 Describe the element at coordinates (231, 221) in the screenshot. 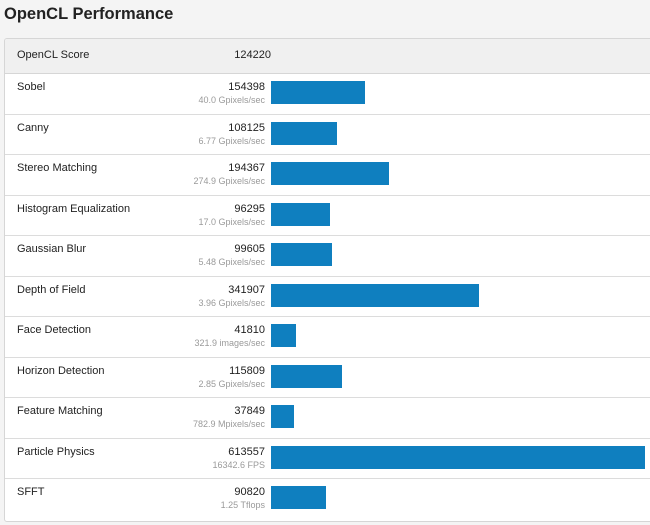

I see `benchmark-throughput: 17.0 Gpixels/sec` at that location.